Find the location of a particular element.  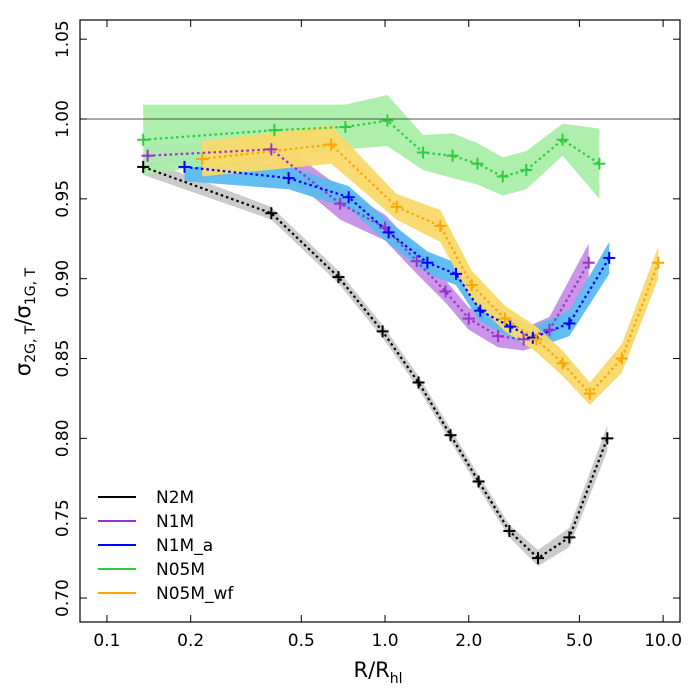

band-n05m is located at coordinates (371, 147).